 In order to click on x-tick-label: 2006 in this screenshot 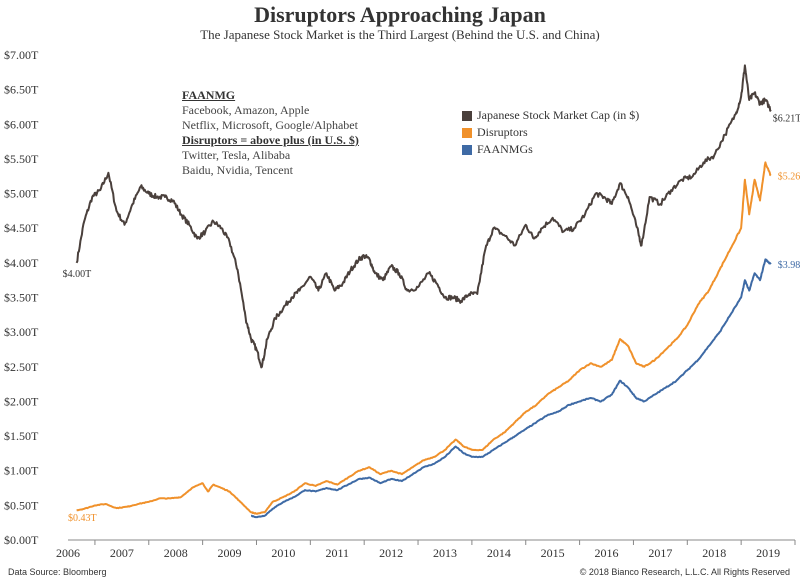, I will do `click(68, 553)`.